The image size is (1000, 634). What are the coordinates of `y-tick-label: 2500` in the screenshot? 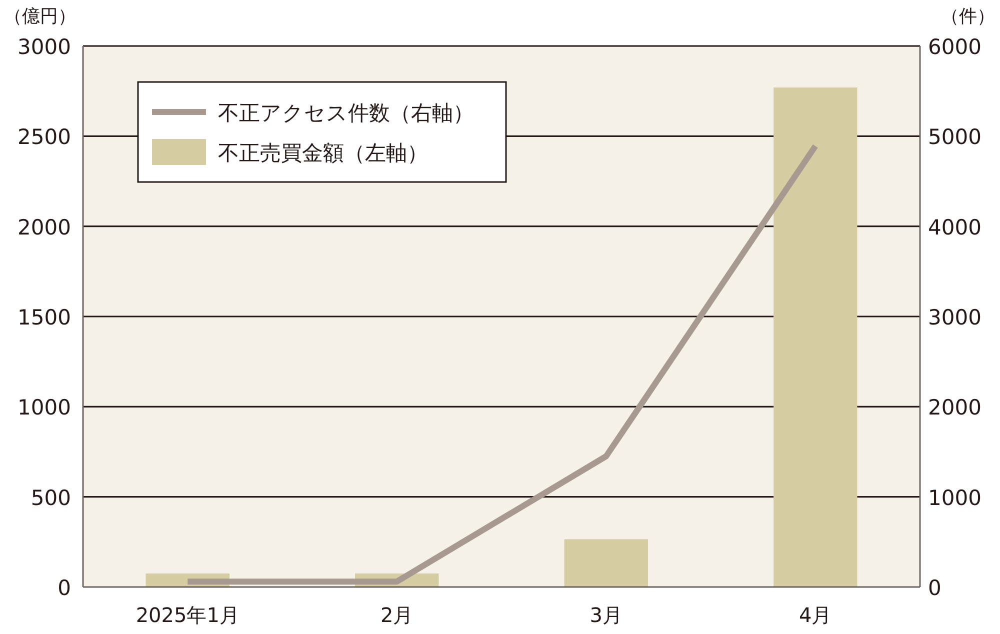 It's located at (44, 137).